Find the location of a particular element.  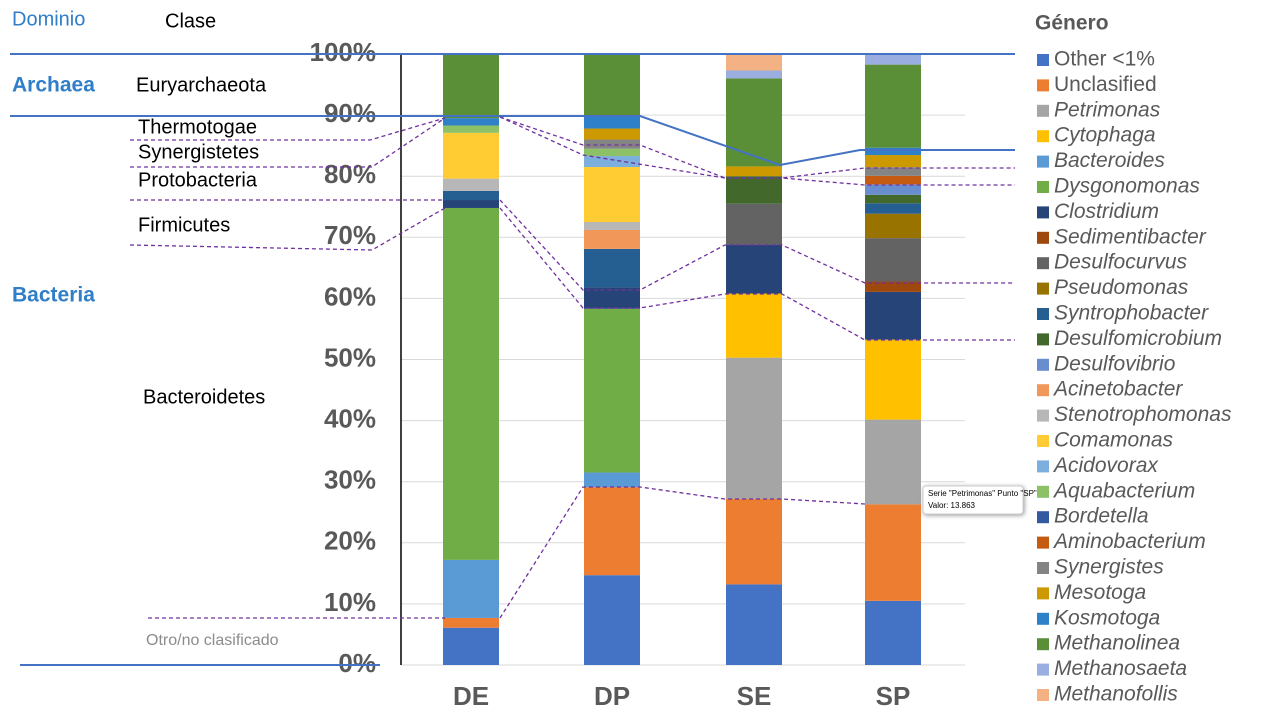

domain-line is located at coordinates (512, 141).